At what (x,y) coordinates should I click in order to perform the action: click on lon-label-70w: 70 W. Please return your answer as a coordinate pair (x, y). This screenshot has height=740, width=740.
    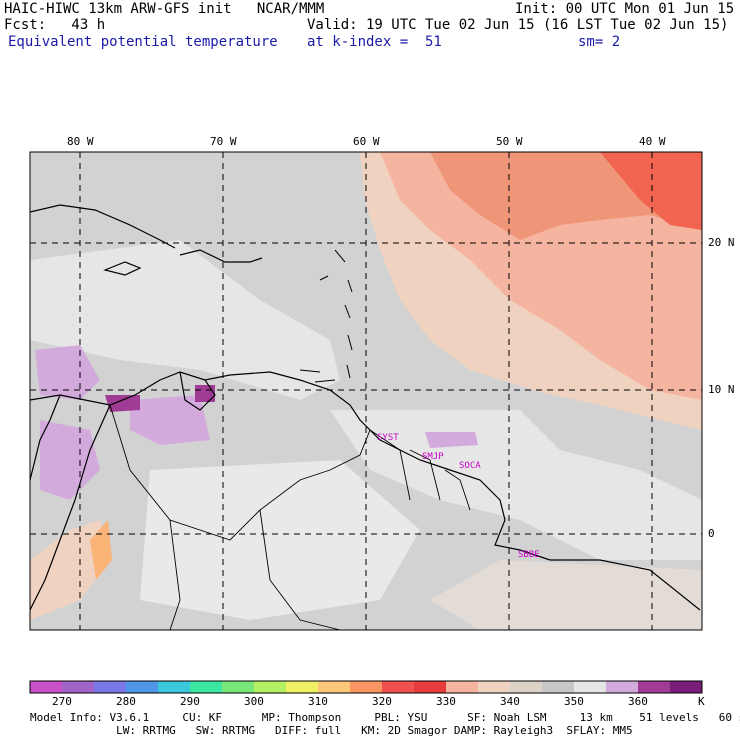
    Looking at the image, I should click on (223, 141).